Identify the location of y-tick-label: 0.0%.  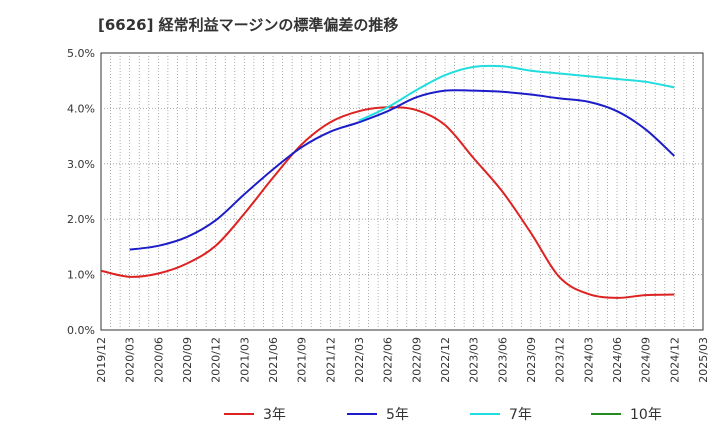
(81, 330).